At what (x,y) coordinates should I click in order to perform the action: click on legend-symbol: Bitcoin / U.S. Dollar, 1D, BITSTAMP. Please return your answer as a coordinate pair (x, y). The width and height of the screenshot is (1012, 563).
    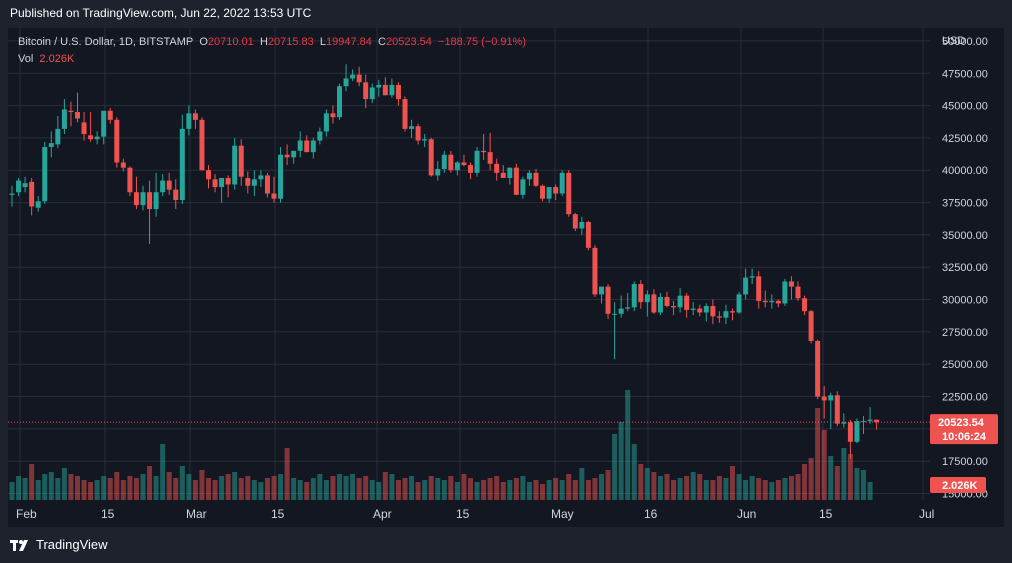
    Looking at the image, I should click on (106, 42).